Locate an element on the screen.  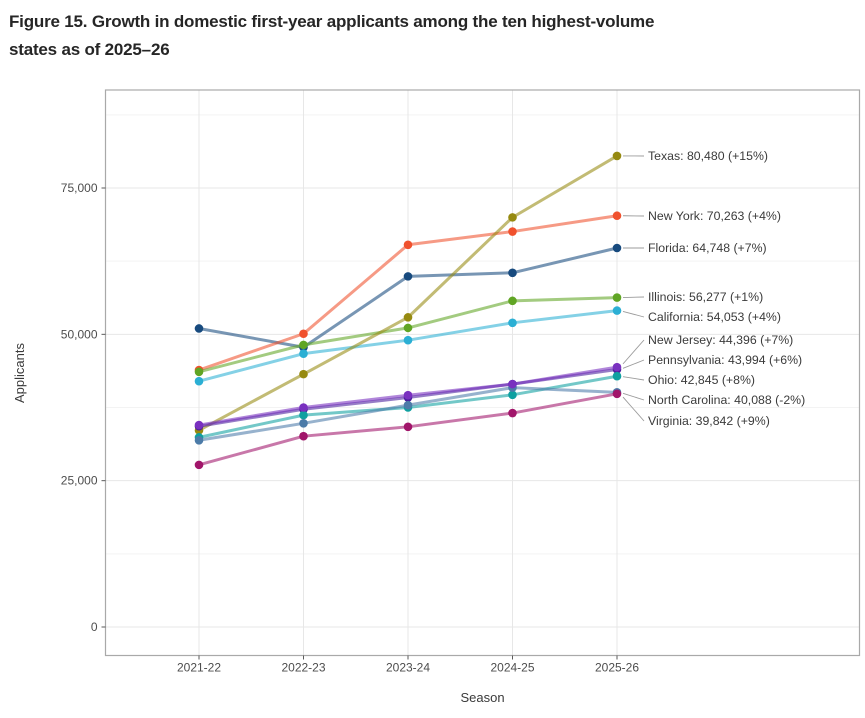
label-leader-virginia is located at coordinates (633, 409).